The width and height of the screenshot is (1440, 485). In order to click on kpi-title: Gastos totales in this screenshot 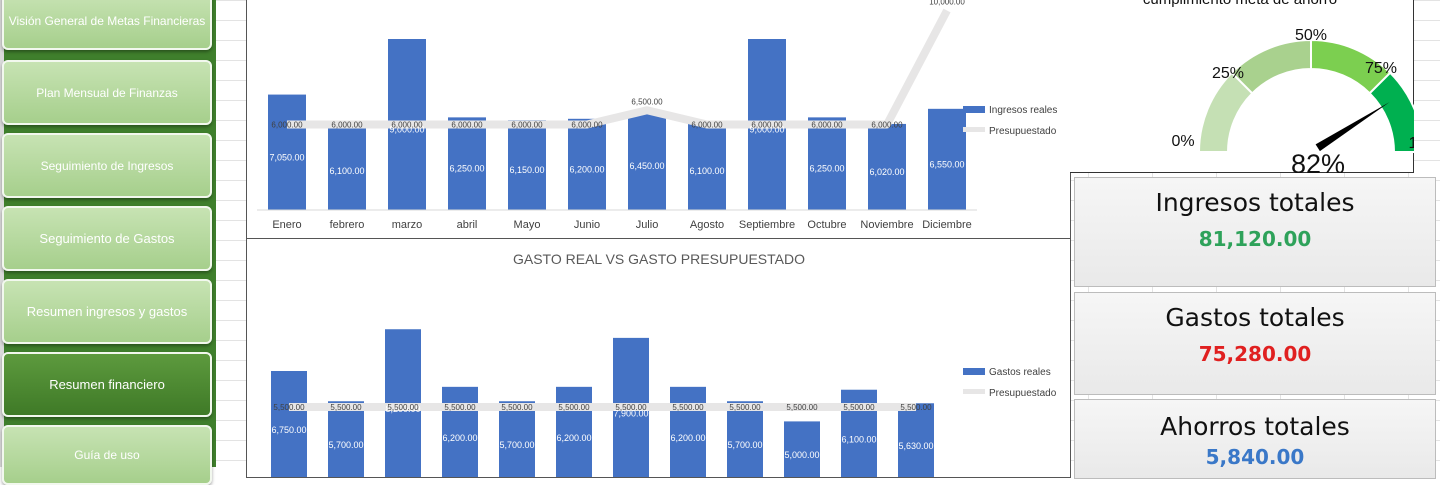, I will do `click(1255, 317)`.